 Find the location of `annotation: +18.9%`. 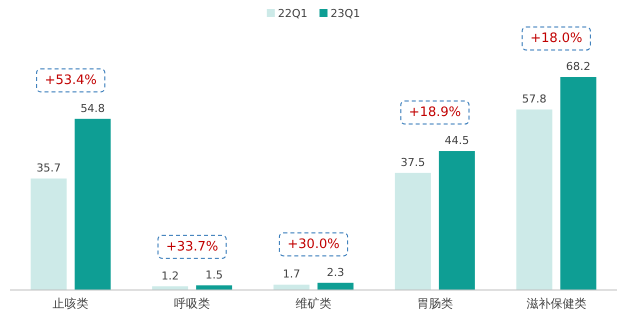

annotation: +18.9% is located at coordinates (434, 112).